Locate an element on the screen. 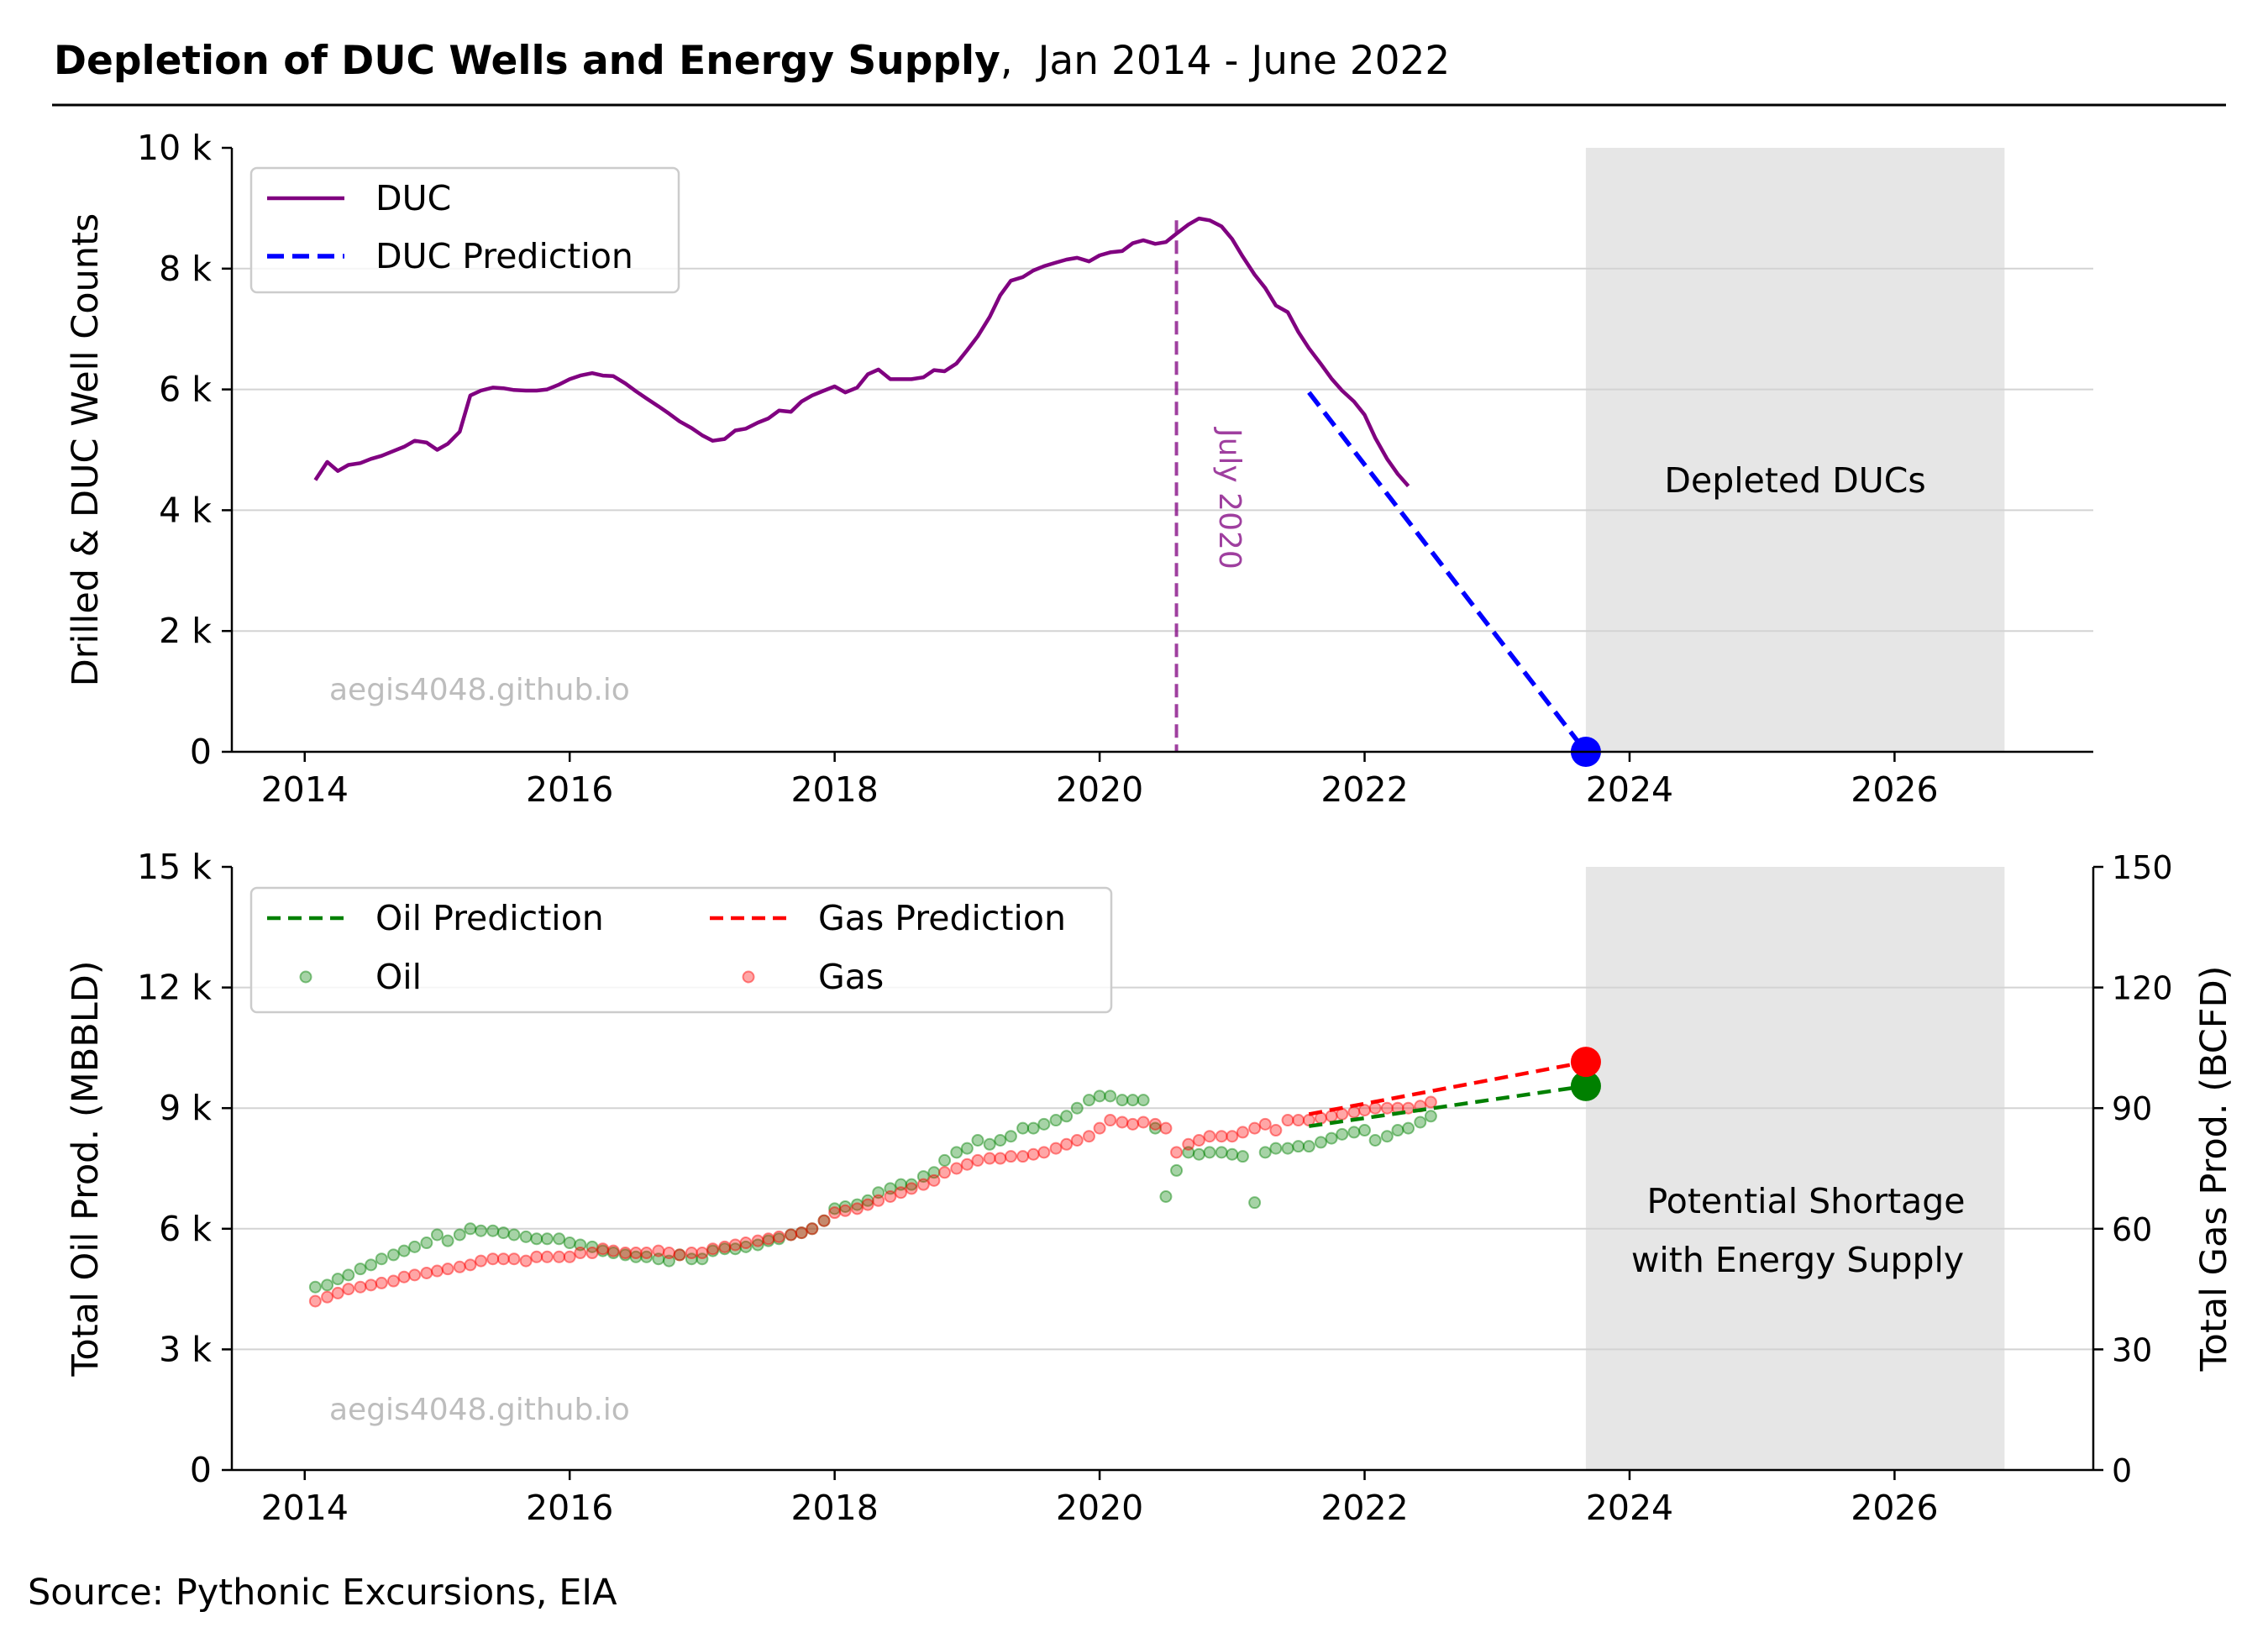  energy-chart-y-tick-label: 12 k is located at coordinates (174, 988).